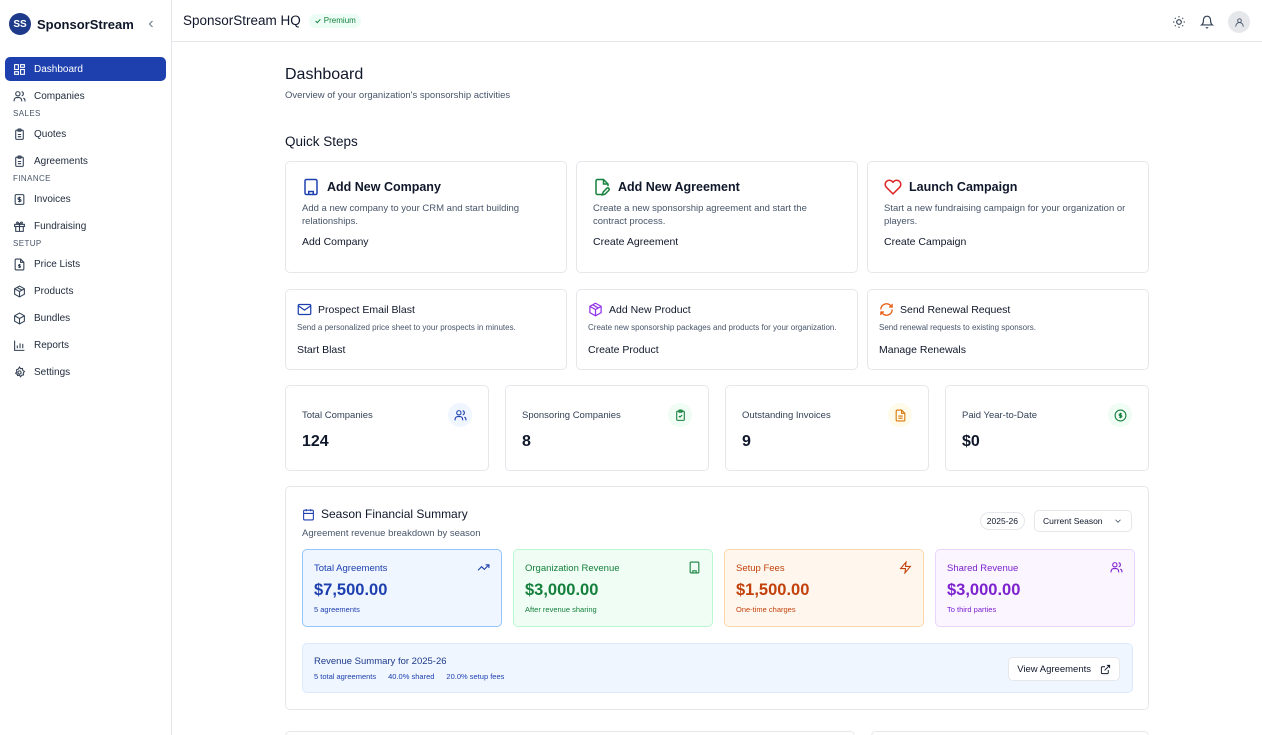 Image resolution: width=1262 pixels, height=735 pixels. Describe the element at coordinates (27, 243) in the screenshot. I see `nav-section-setup: SETUP` at that location.